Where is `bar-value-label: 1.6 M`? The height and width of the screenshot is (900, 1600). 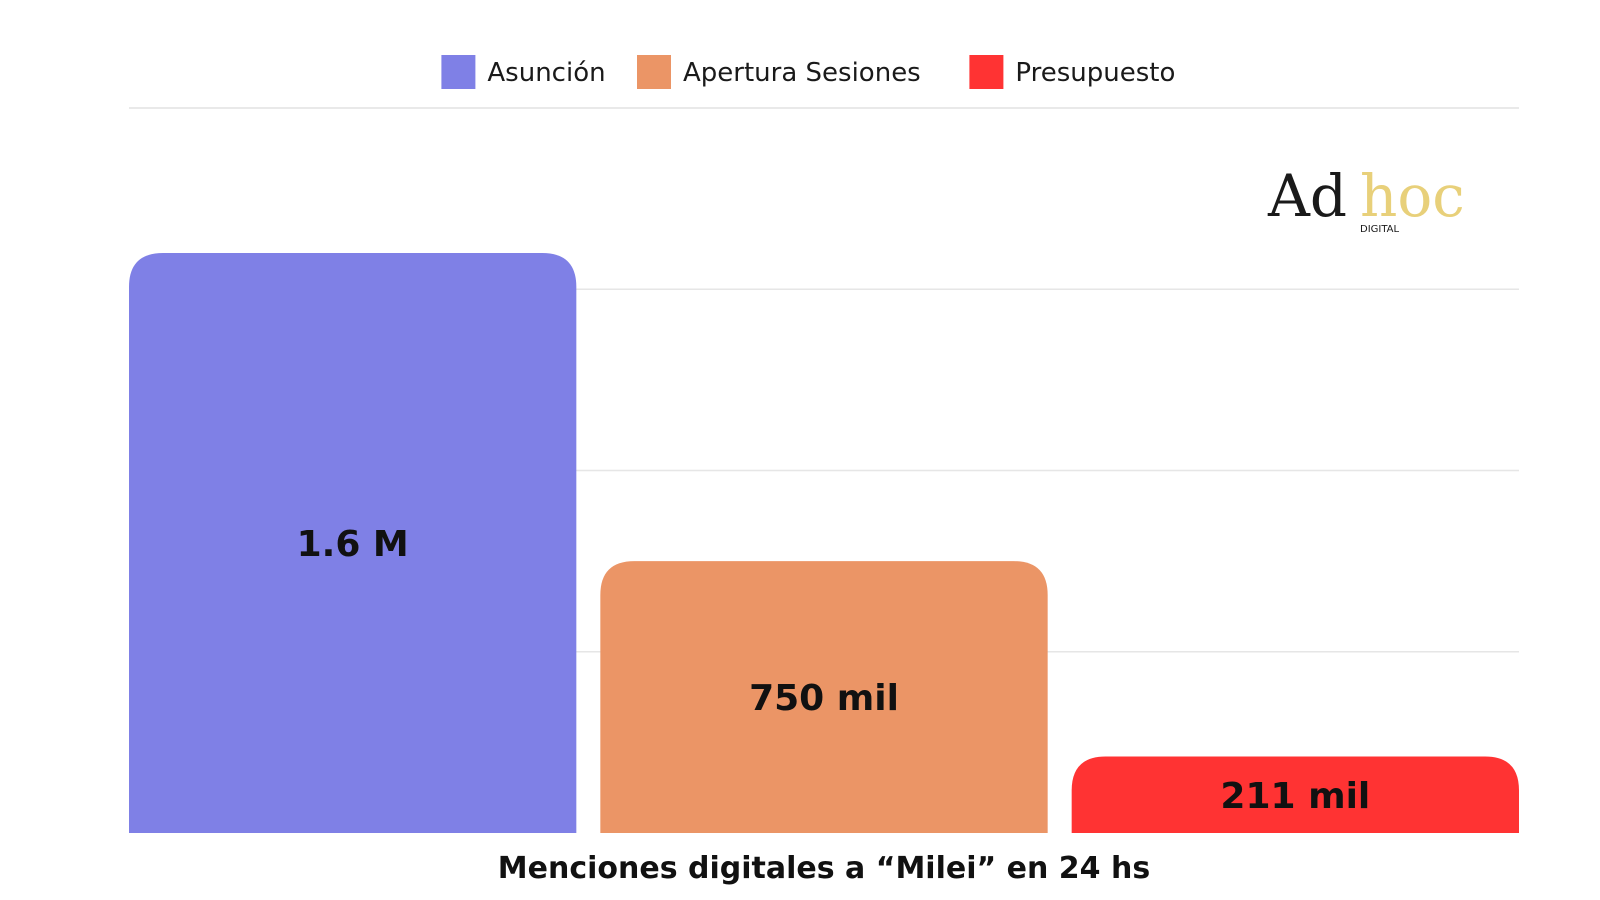 bar-value-label: 1.6 M is located at coordinates (353, 544).